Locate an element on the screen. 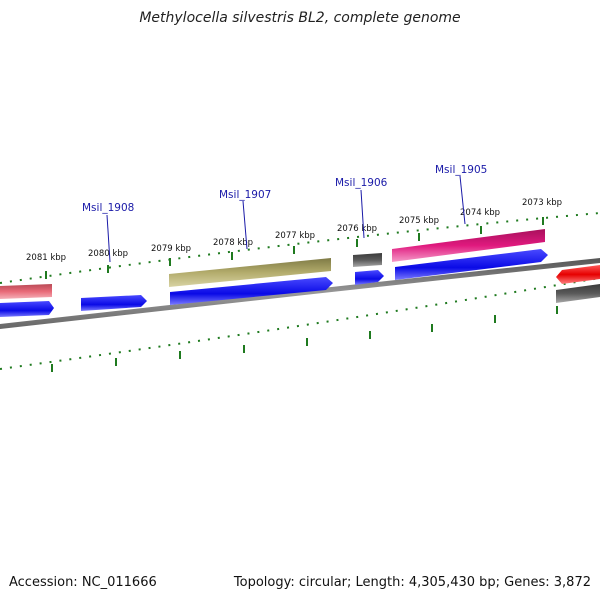 The height and width of the screenshot is (600, 600). cds-arrow-msil1908 is located at coordinates (114, 303).